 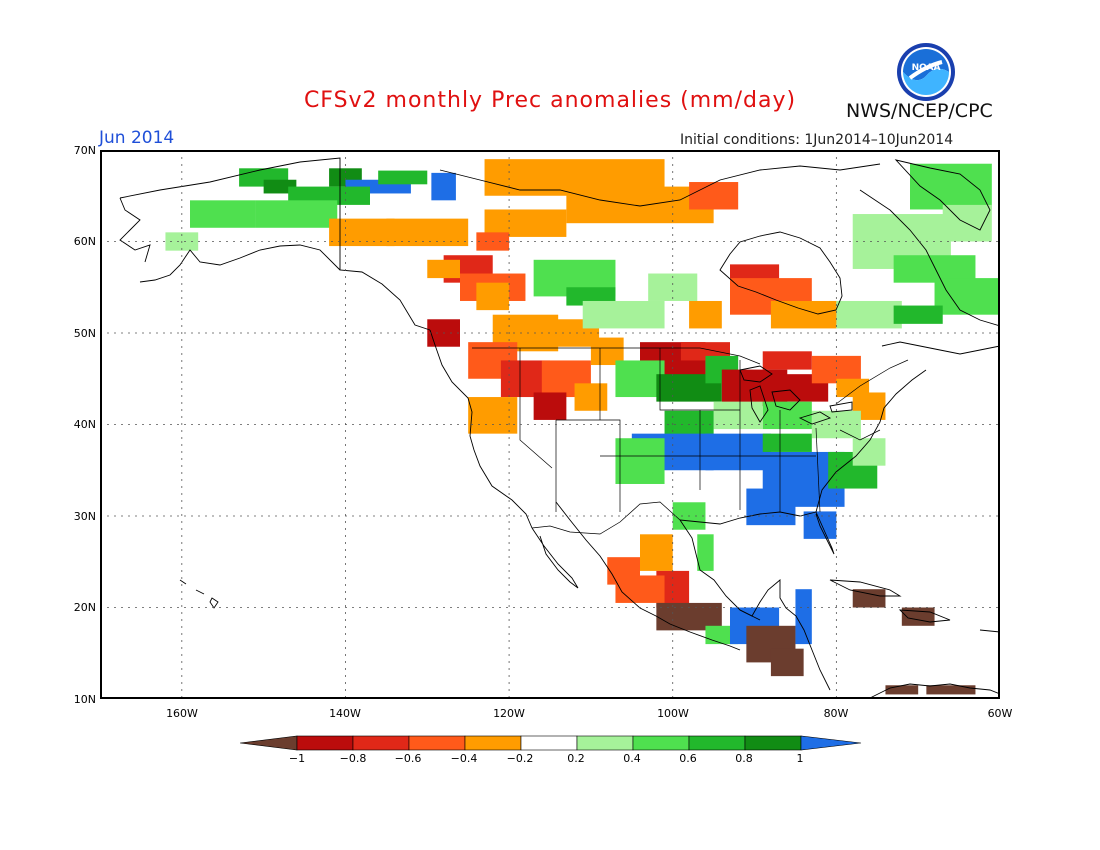 What do you see at coordinates (690, 441) in the screenshot?
I see `political-borders` at bounding box center [690, 441].